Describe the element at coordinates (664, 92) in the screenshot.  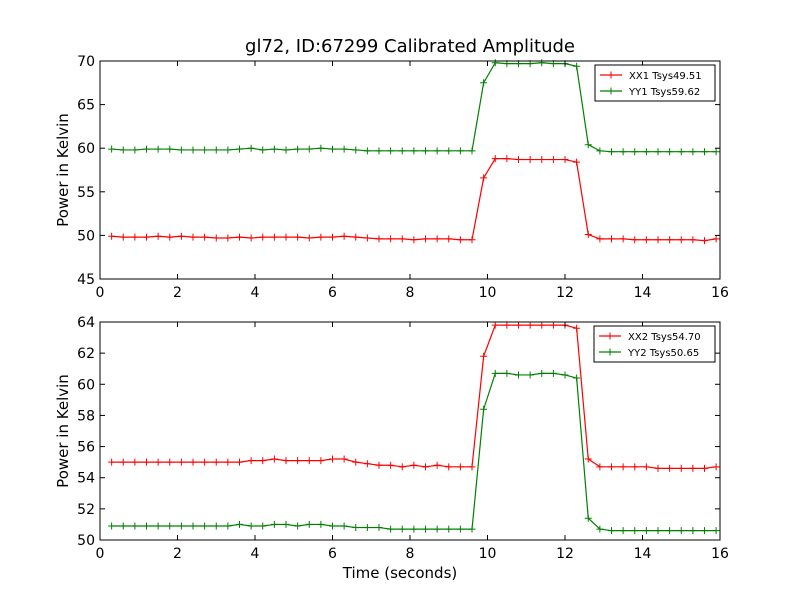
I see `legend-entry: YY1 Tsys59.62` at that location.